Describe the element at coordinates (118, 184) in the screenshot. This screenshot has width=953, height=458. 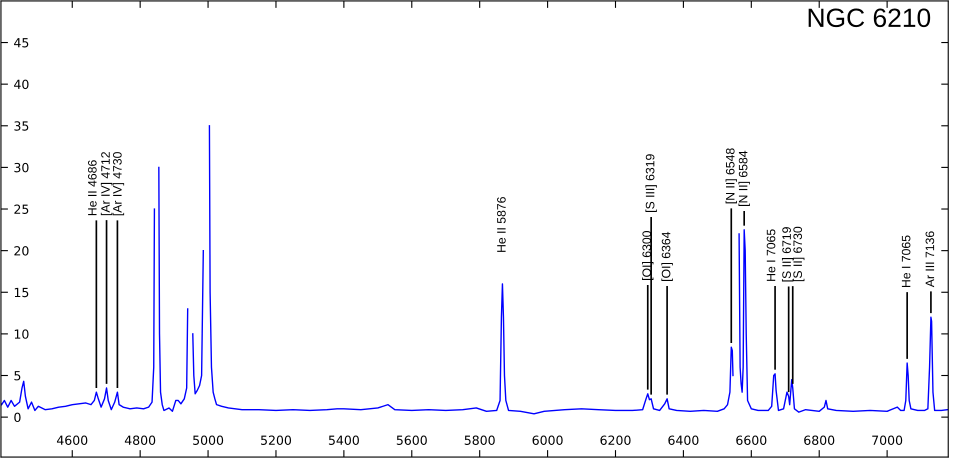
I see `annotation: [Ar IV] 4730` at that location.